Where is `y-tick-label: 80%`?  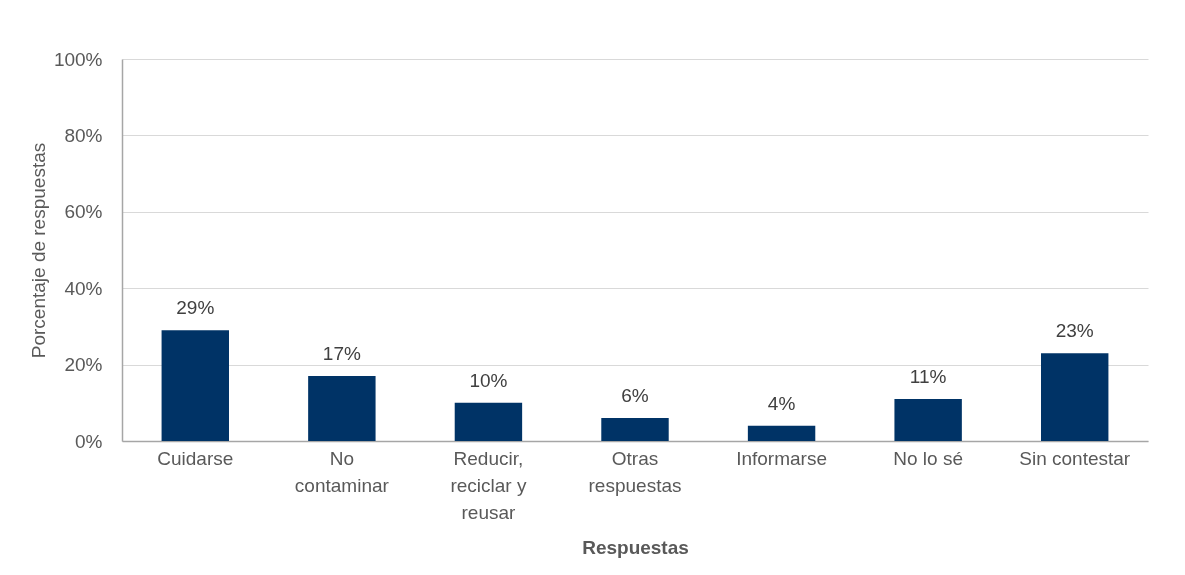
y-tick-label: 80% is located at coordinates (83, 135).